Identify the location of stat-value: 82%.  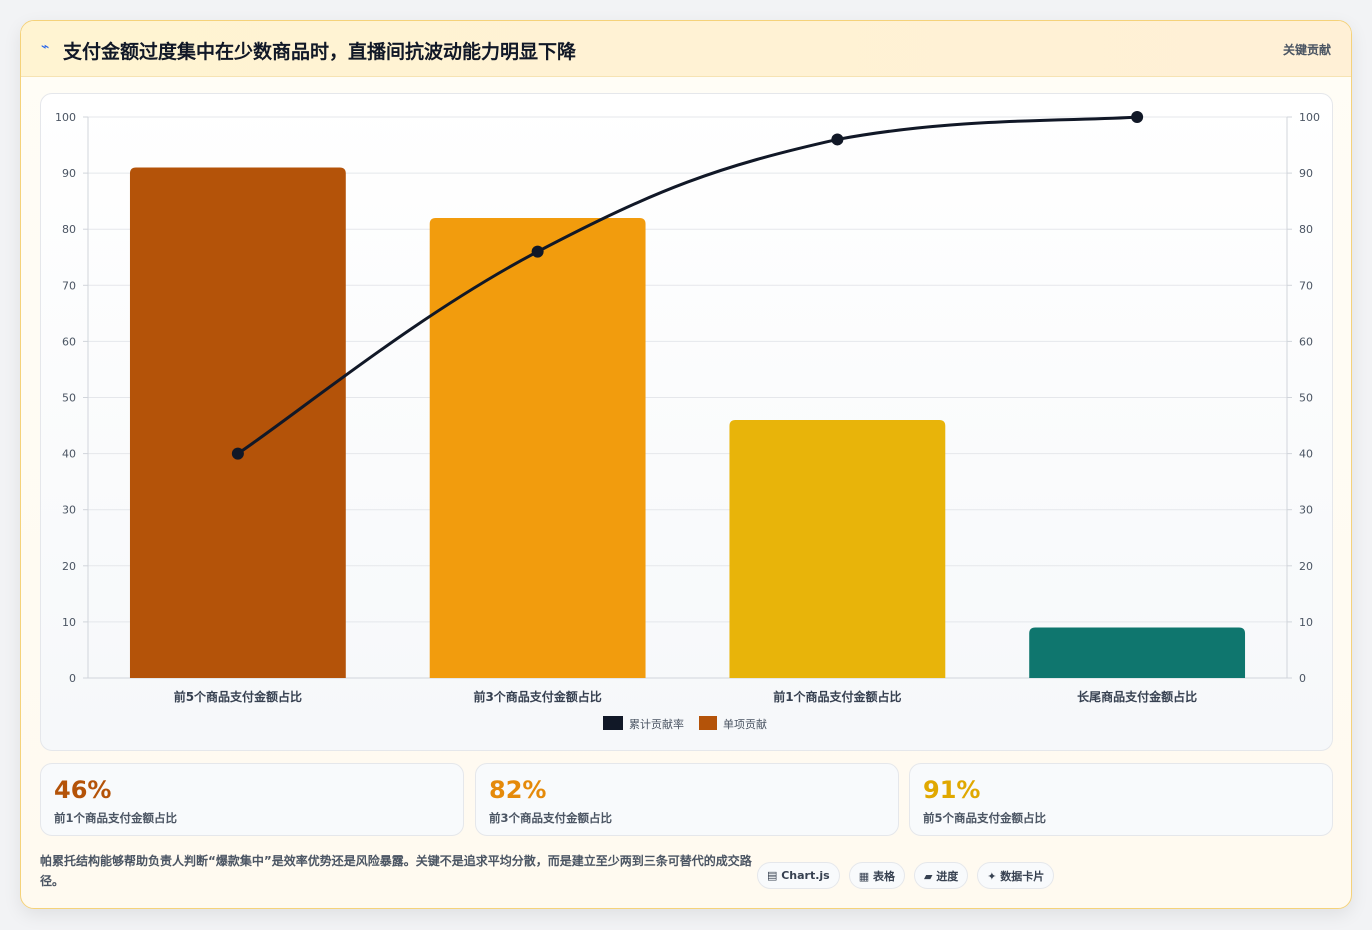
(518, 790).